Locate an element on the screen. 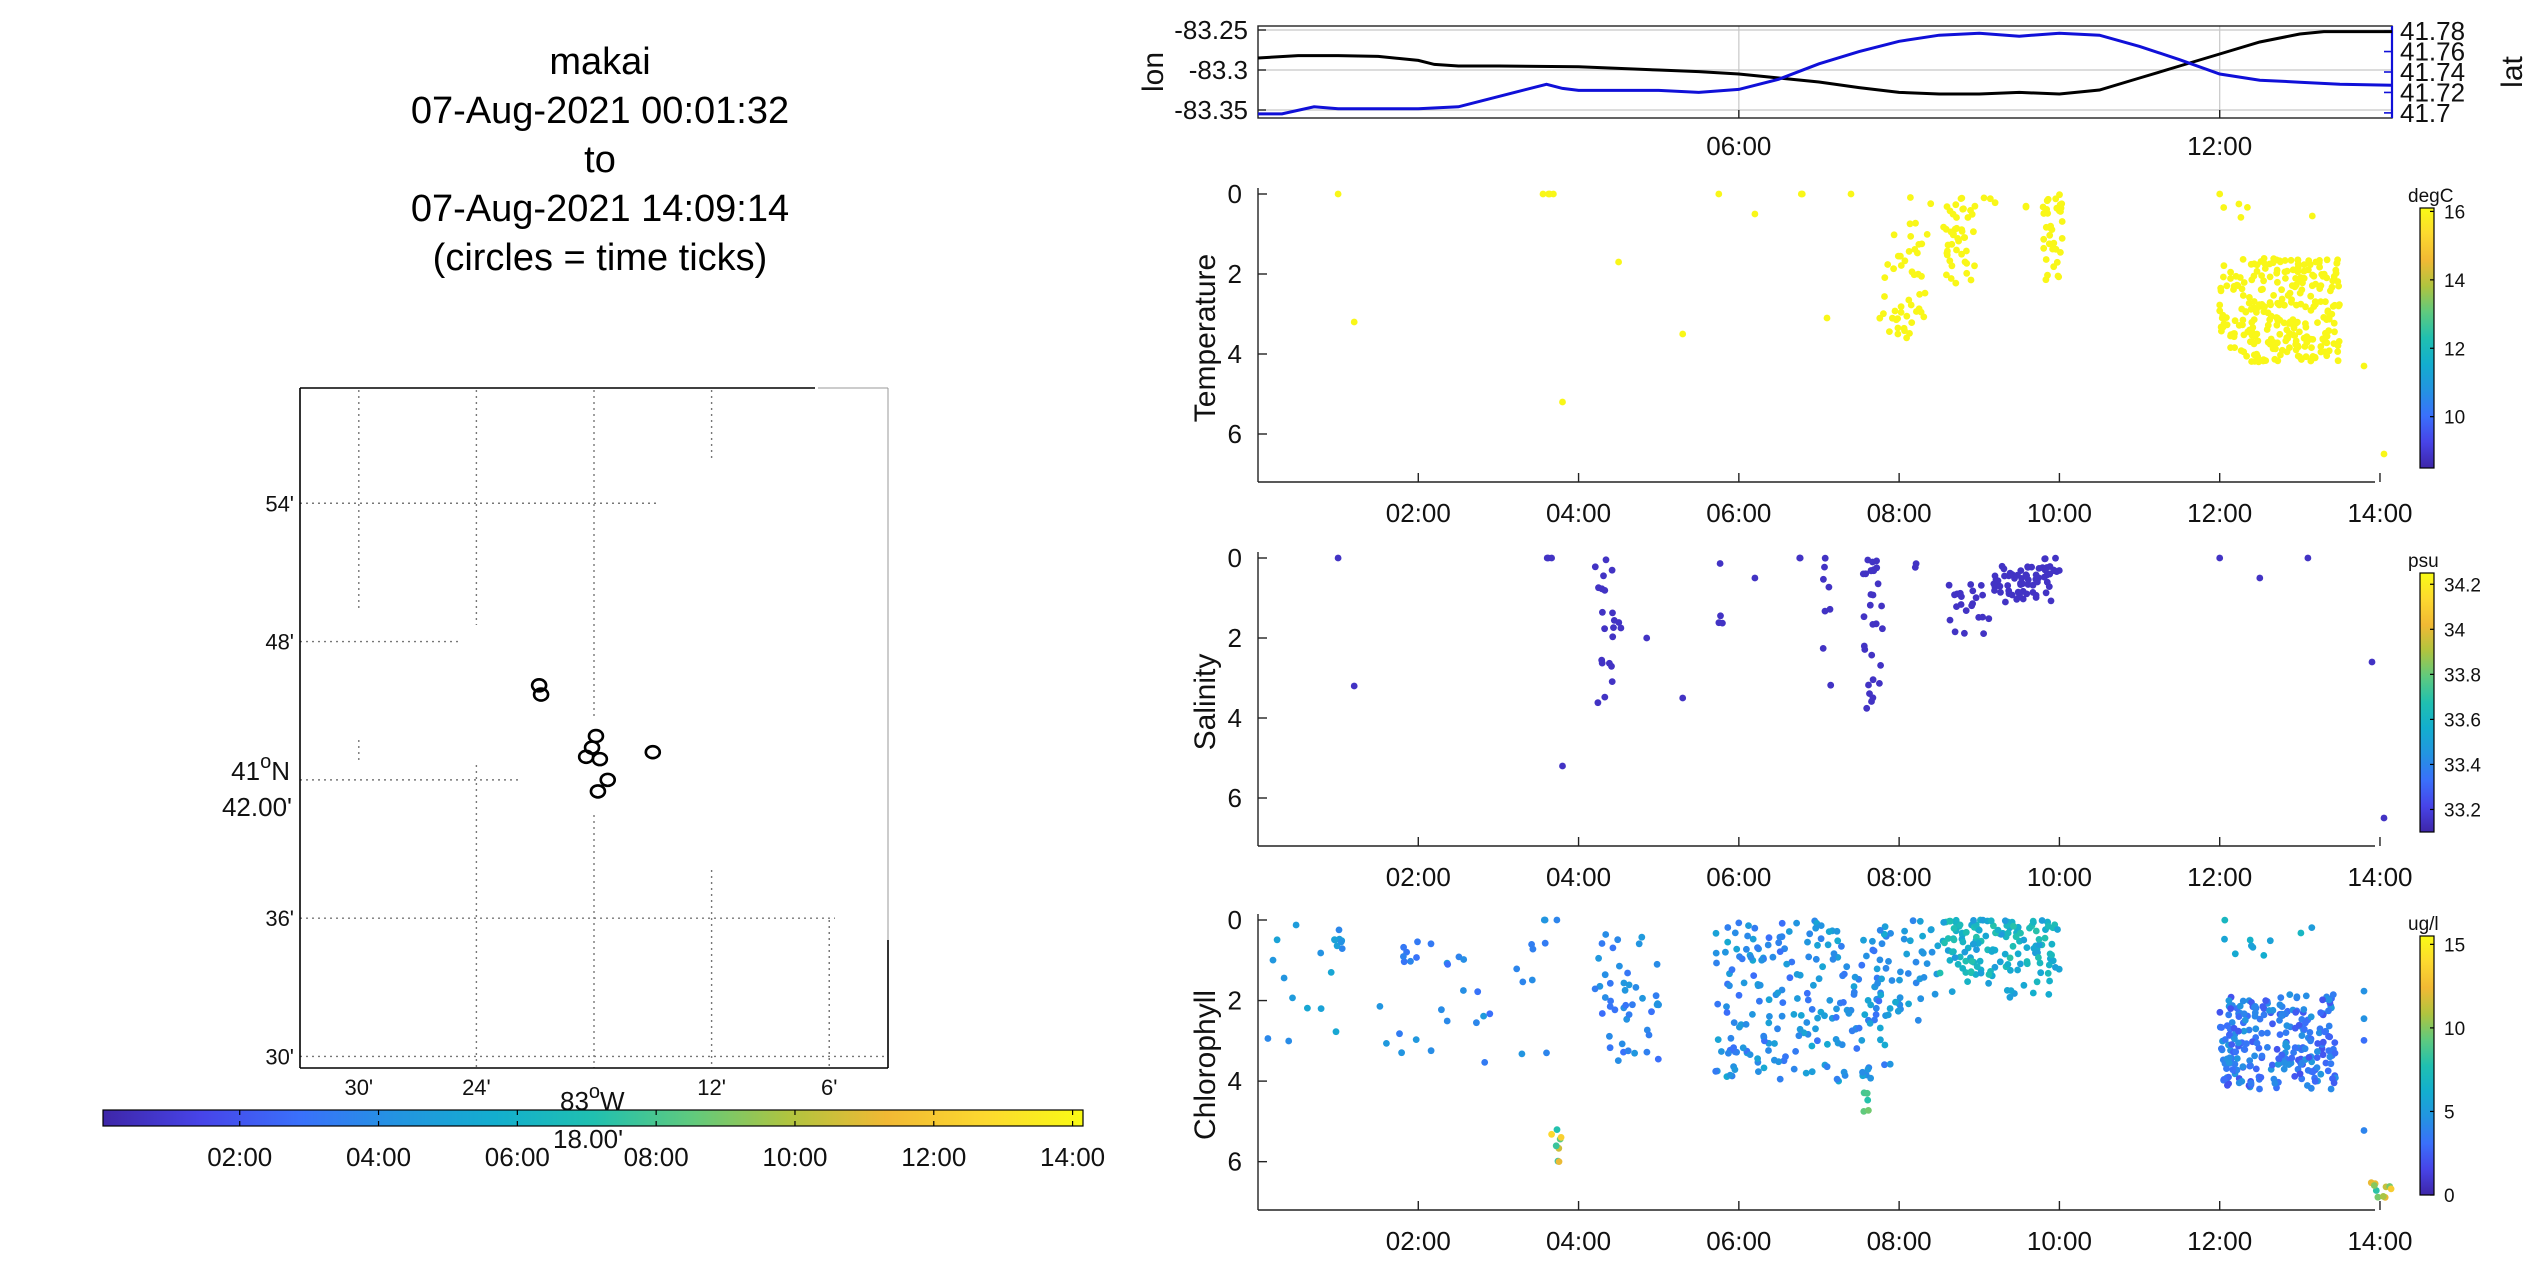 The width and height of the screenshot is (2545, 1273). salinity-axis-label: Salinity is located at coordinates (1205, 702).